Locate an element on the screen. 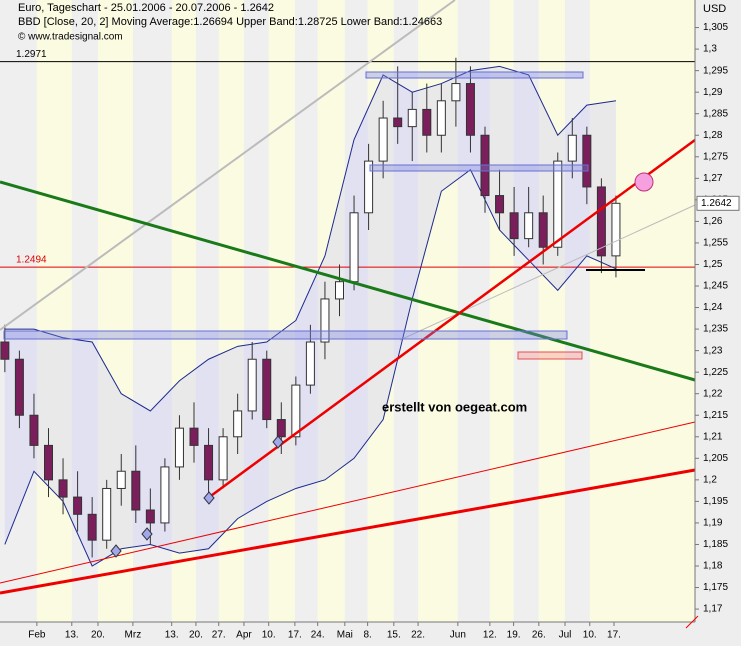  last-value-label: 1.2642 is located at coordinates (716, 203).